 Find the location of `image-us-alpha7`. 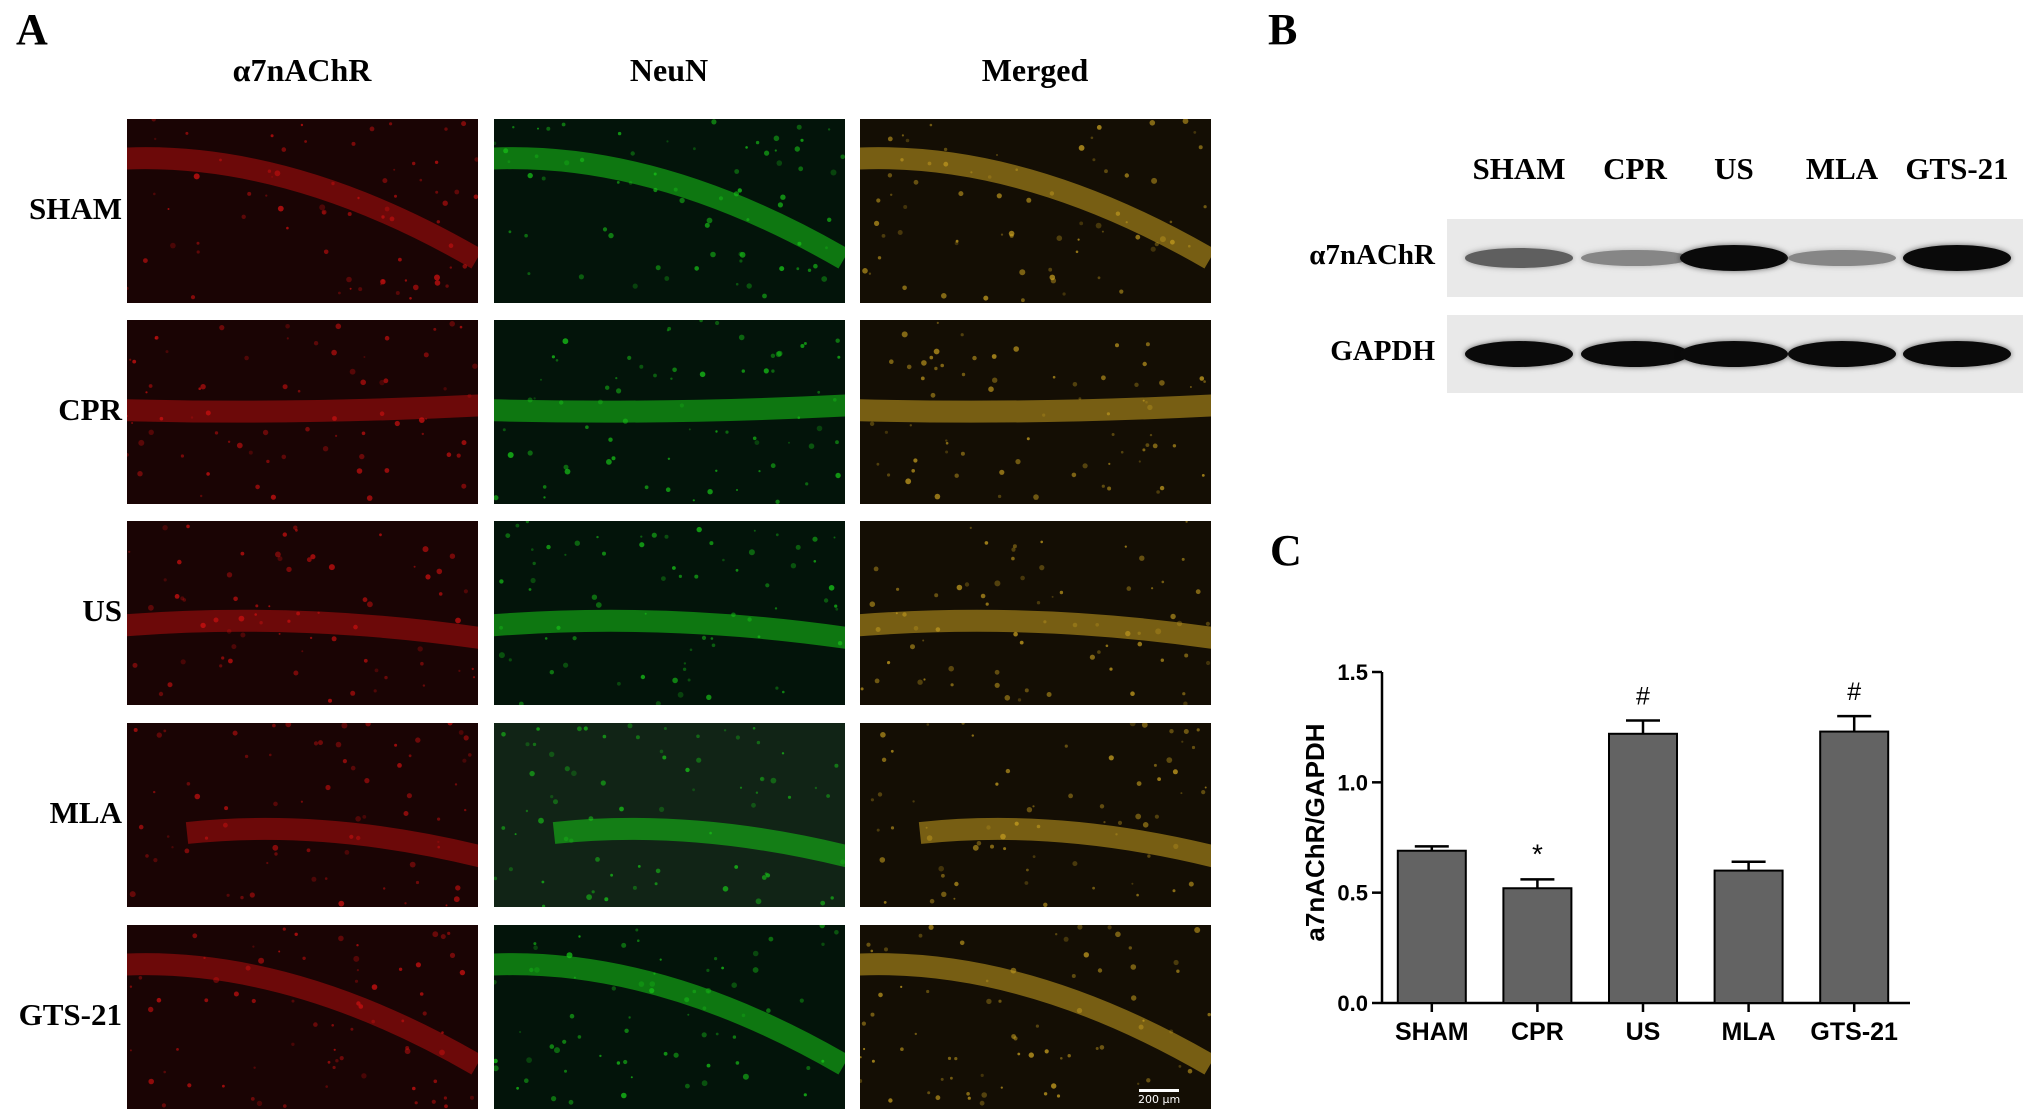

image-us-alpha7 is located at coordinates (302, 613).